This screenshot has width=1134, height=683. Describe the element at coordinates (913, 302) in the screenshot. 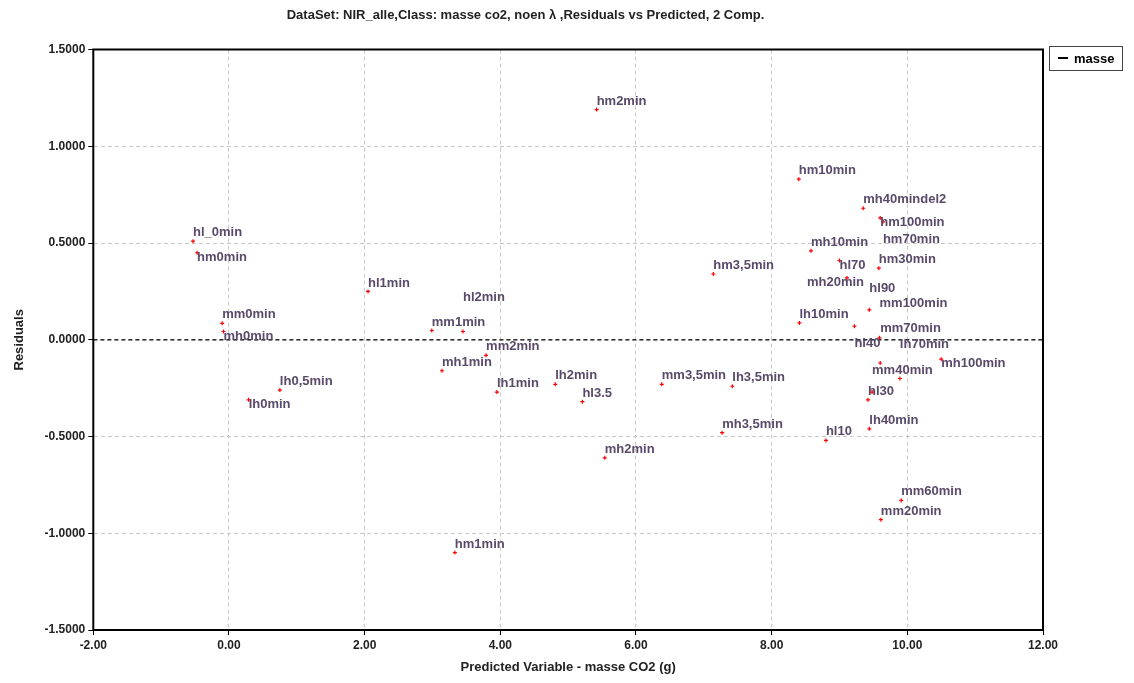

I see `annotation: mm100min` at that location.